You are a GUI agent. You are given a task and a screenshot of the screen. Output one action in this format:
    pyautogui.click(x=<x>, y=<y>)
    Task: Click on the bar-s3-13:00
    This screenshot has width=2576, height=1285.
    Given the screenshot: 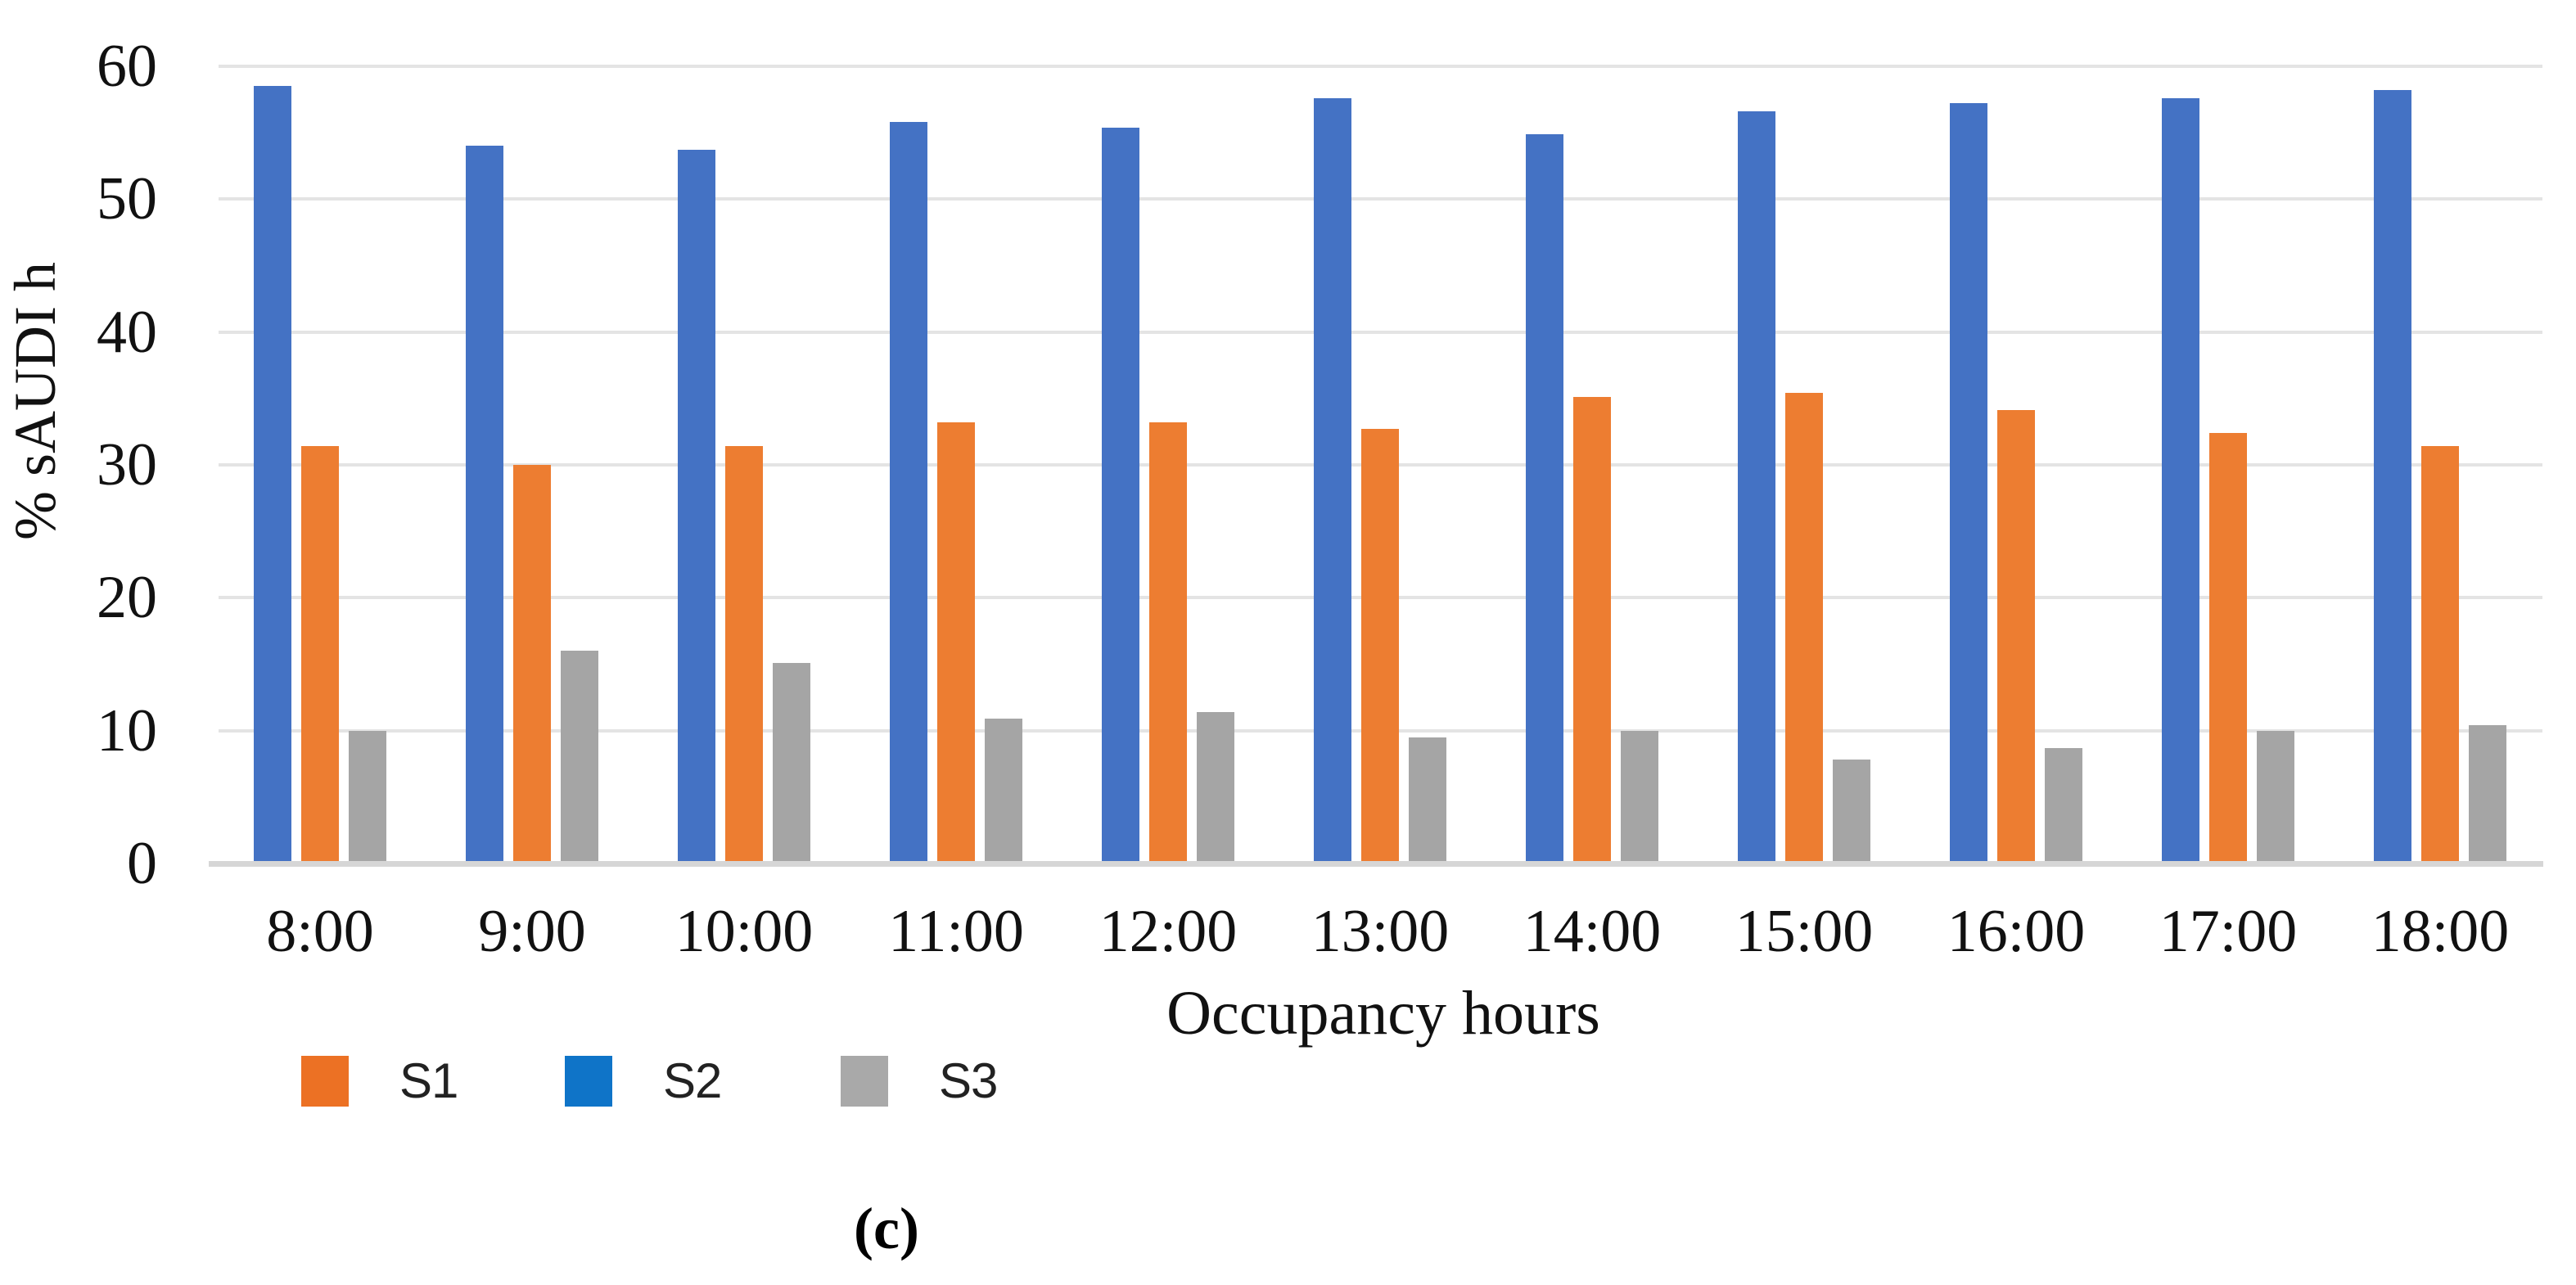 What is the action you would take?
    pyautogui.click(x=1427, y=800)
    